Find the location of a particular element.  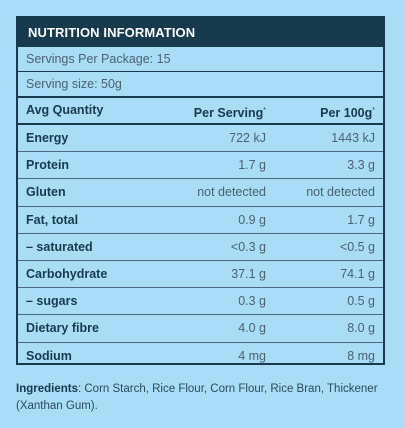

header-per-serving: Per Serving* is located at coordinates (229, 113).